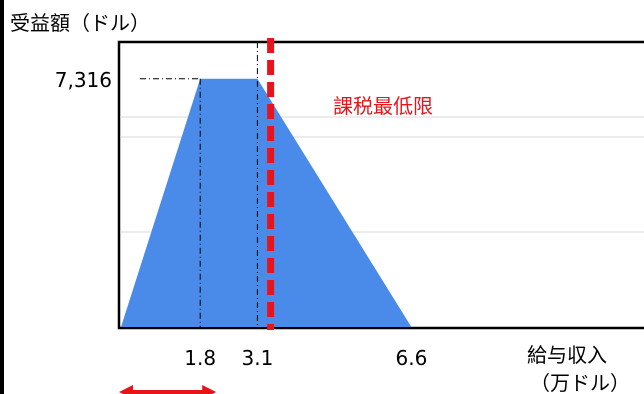  Describe the element at coordinates (199, 184) in the screenshot. I see `guide-lines` at that location.